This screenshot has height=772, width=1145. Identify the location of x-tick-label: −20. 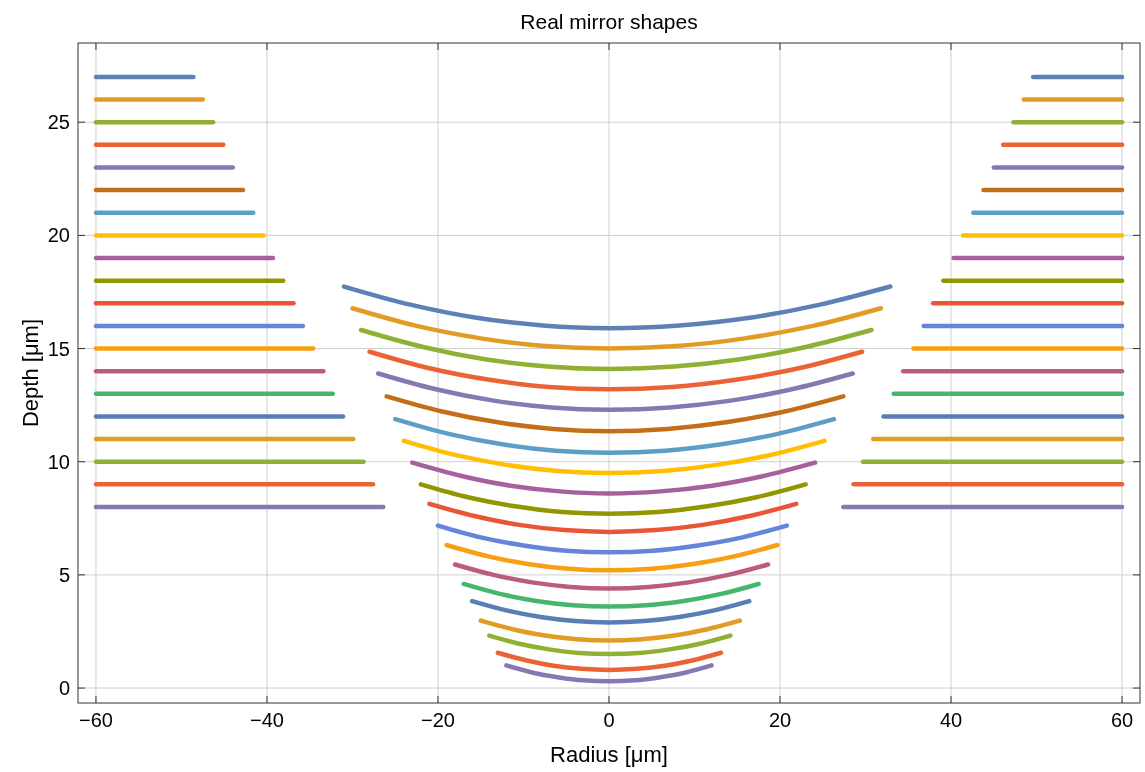
(438, 720).